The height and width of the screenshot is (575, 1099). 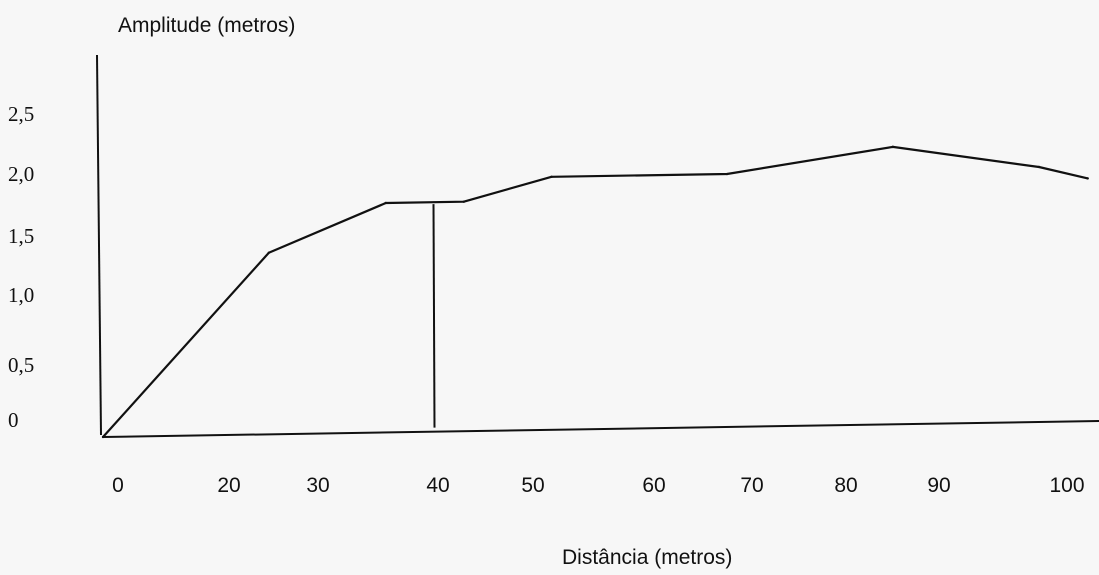 I want to click on y-tick-label: 2,0, so click(x=21, y=174).